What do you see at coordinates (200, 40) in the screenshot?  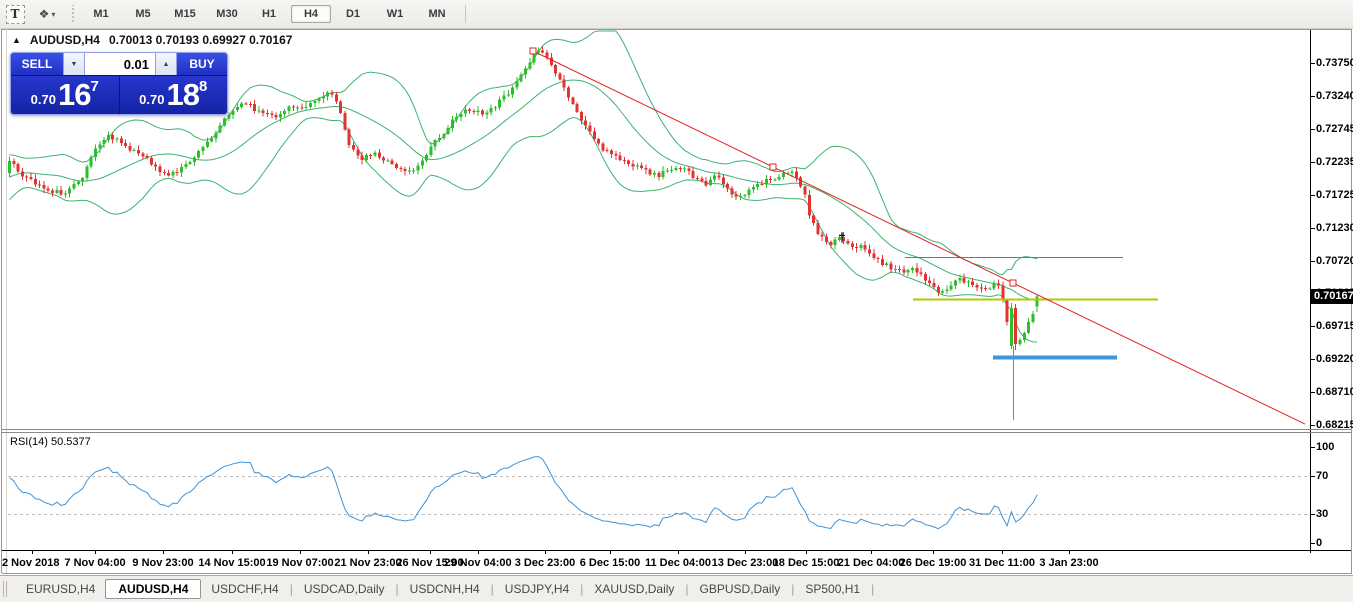 I see `ohlc-values: 0.70013 0.70193 0.69927 0.70167` at bounding box center [200, 40].